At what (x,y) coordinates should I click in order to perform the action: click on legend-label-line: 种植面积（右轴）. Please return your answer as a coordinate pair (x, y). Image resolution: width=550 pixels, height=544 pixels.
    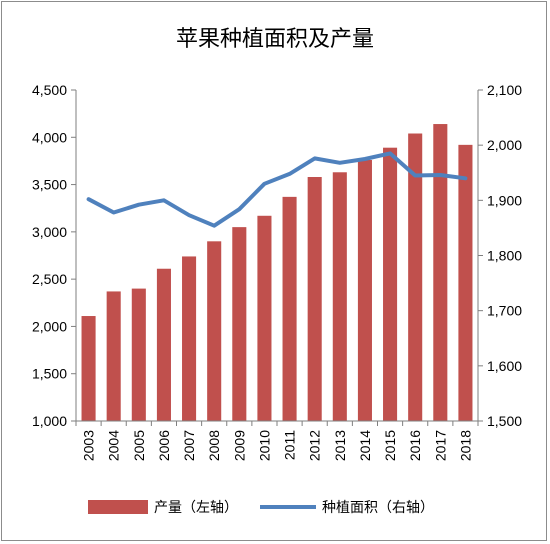
    Looking at the image, I should click on (378, 508).